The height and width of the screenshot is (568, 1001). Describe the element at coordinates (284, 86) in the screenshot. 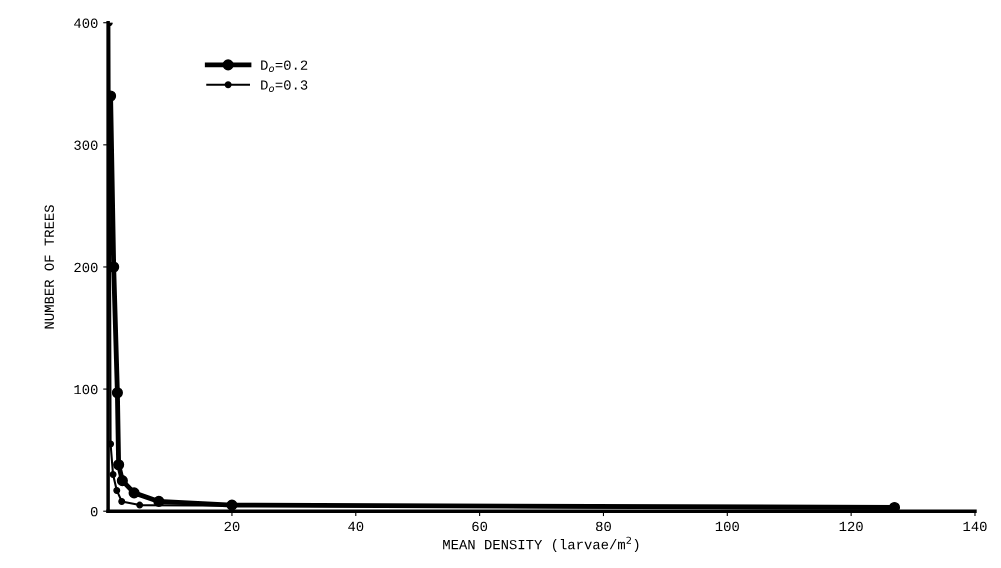

I see `legend-label: D$_{o}$=0.3` at that location.